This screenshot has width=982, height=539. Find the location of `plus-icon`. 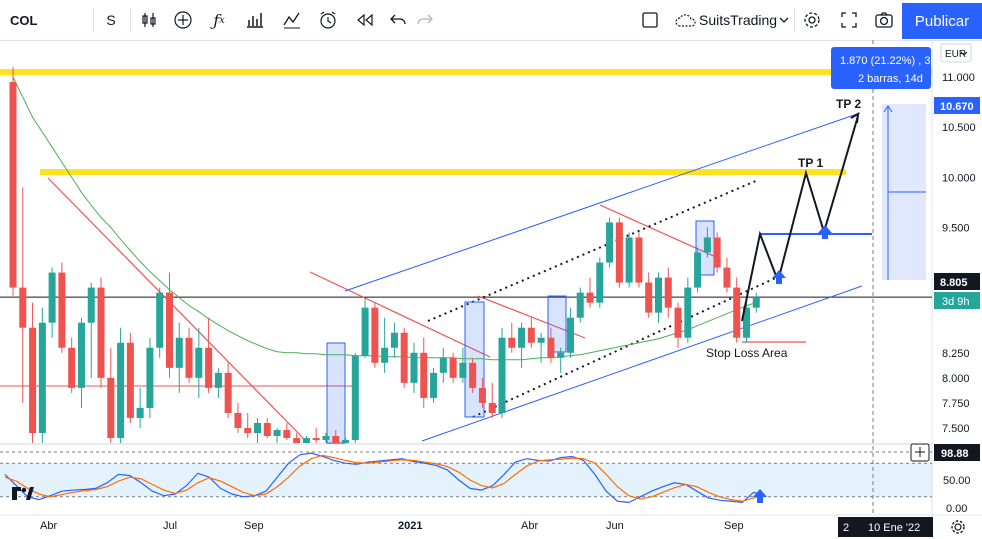

plus-icon is located at coordinates (920, 452).